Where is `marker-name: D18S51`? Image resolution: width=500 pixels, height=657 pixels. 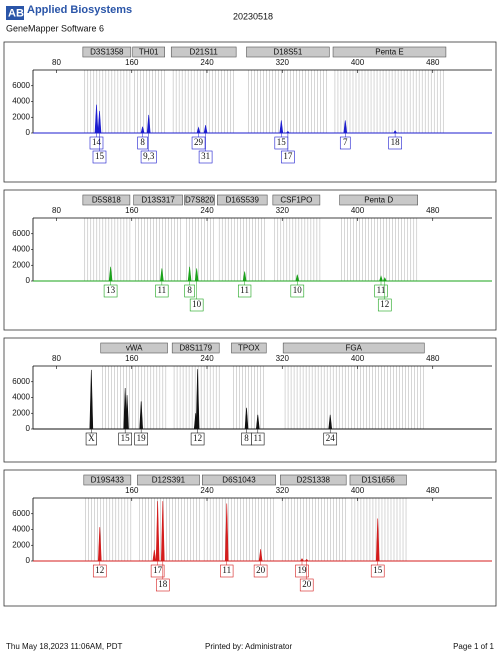
marker-name: D18S51 is located at coordinates (287, 52).